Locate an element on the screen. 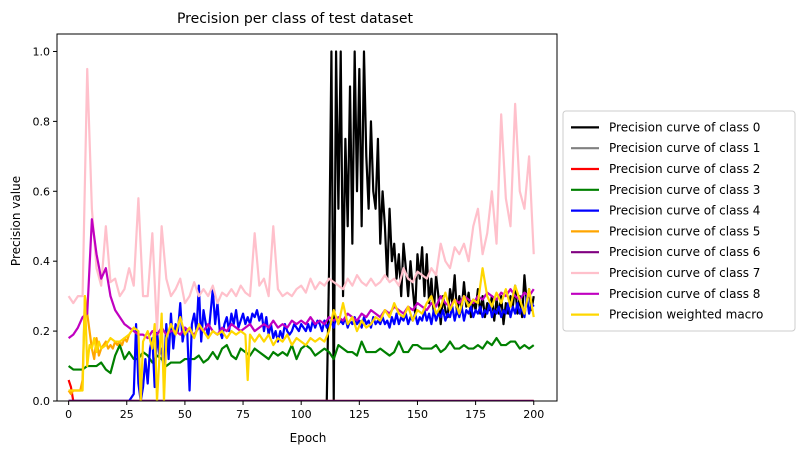  legend-entry-8: Precision curve of class 8 is located at coordinates (665, 294).